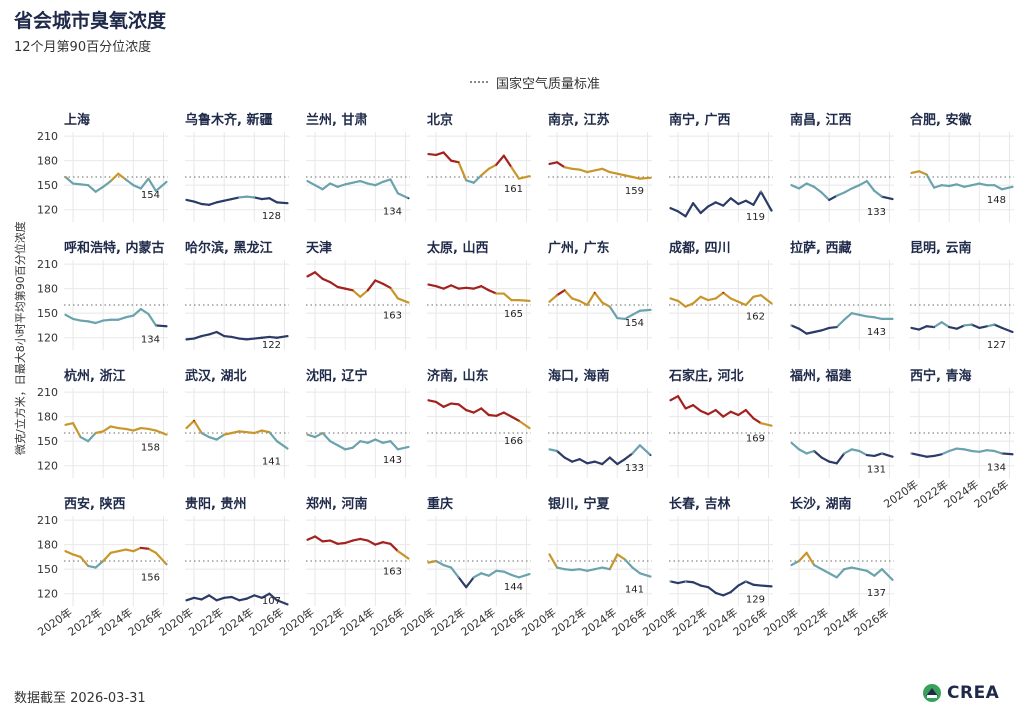  Describe the element at coordinates (699, 120) in the screenshot. I see `panel-title: 南宁, 广西` at that location.